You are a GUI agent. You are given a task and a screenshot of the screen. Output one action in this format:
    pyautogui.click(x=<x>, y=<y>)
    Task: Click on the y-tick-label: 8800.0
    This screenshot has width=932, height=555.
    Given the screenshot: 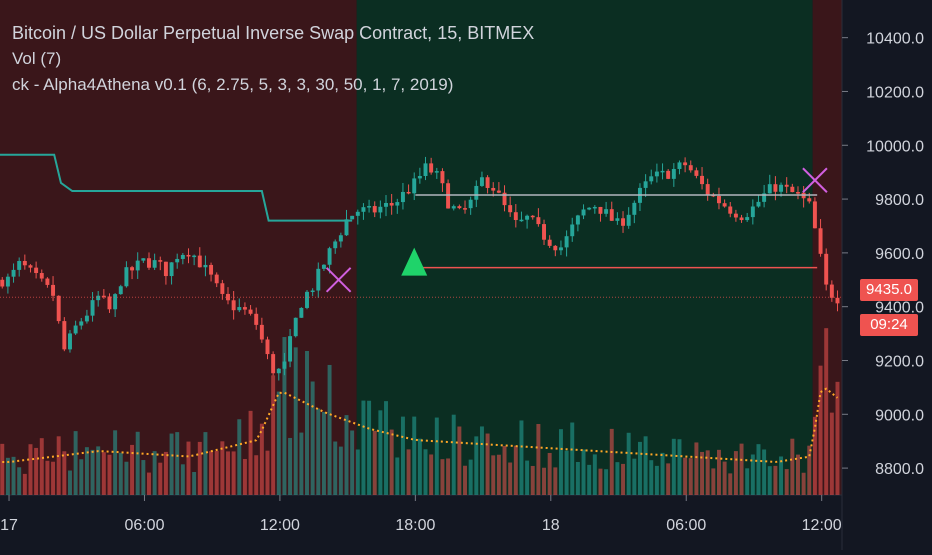 What is the action you would take?
    pyautogui.click(x=899, y=469)
    